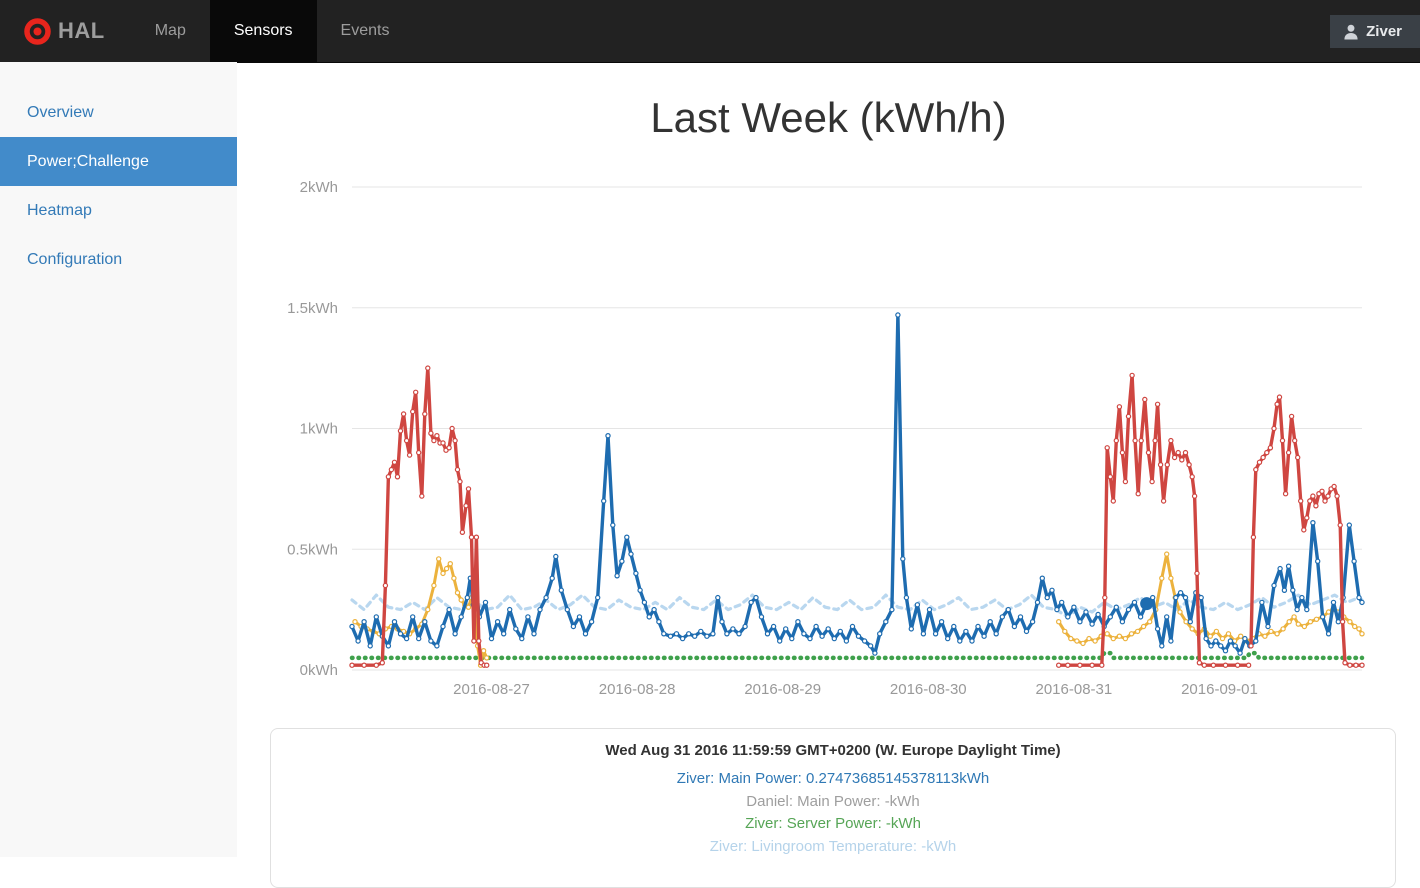 This screenshot has height=888, width=1420. Describe the element at coordinates (312, 549) in the screenshot. I see `svg-text: 0.5kWh` at that location.